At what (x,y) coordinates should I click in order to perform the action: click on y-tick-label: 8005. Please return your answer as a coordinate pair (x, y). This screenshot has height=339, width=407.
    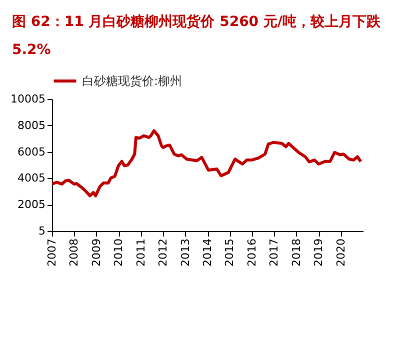
    Looking at the image, I should click on (32, 125).